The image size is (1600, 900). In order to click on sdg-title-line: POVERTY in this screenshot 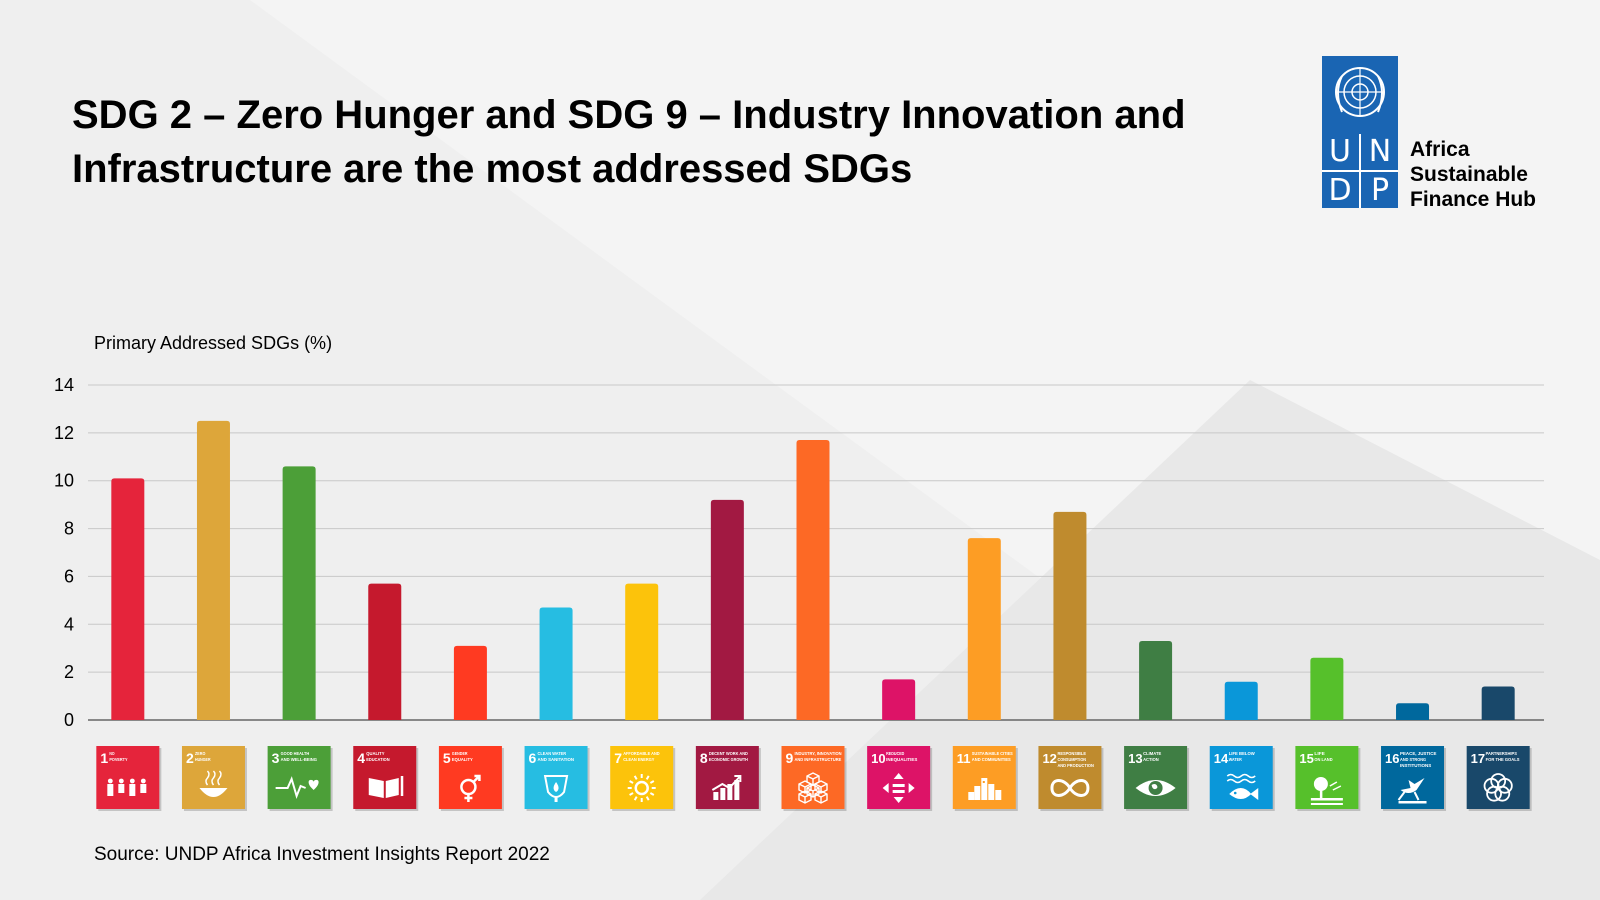, I will do `click(118, 759)`.